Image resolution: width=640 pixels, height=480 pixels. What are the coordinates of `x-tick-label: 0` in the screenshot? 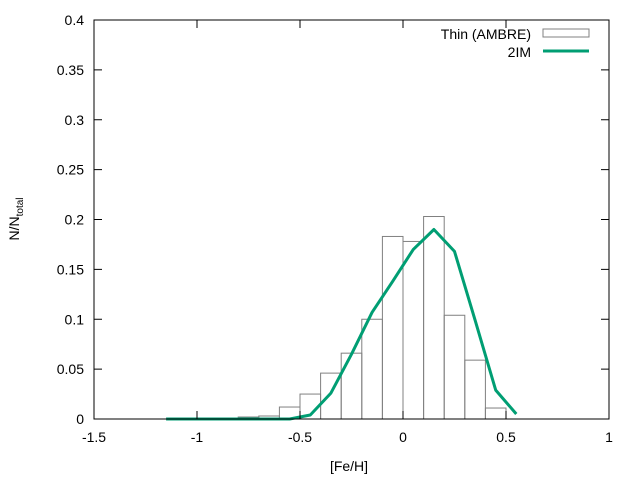 It's located at (403, 437).